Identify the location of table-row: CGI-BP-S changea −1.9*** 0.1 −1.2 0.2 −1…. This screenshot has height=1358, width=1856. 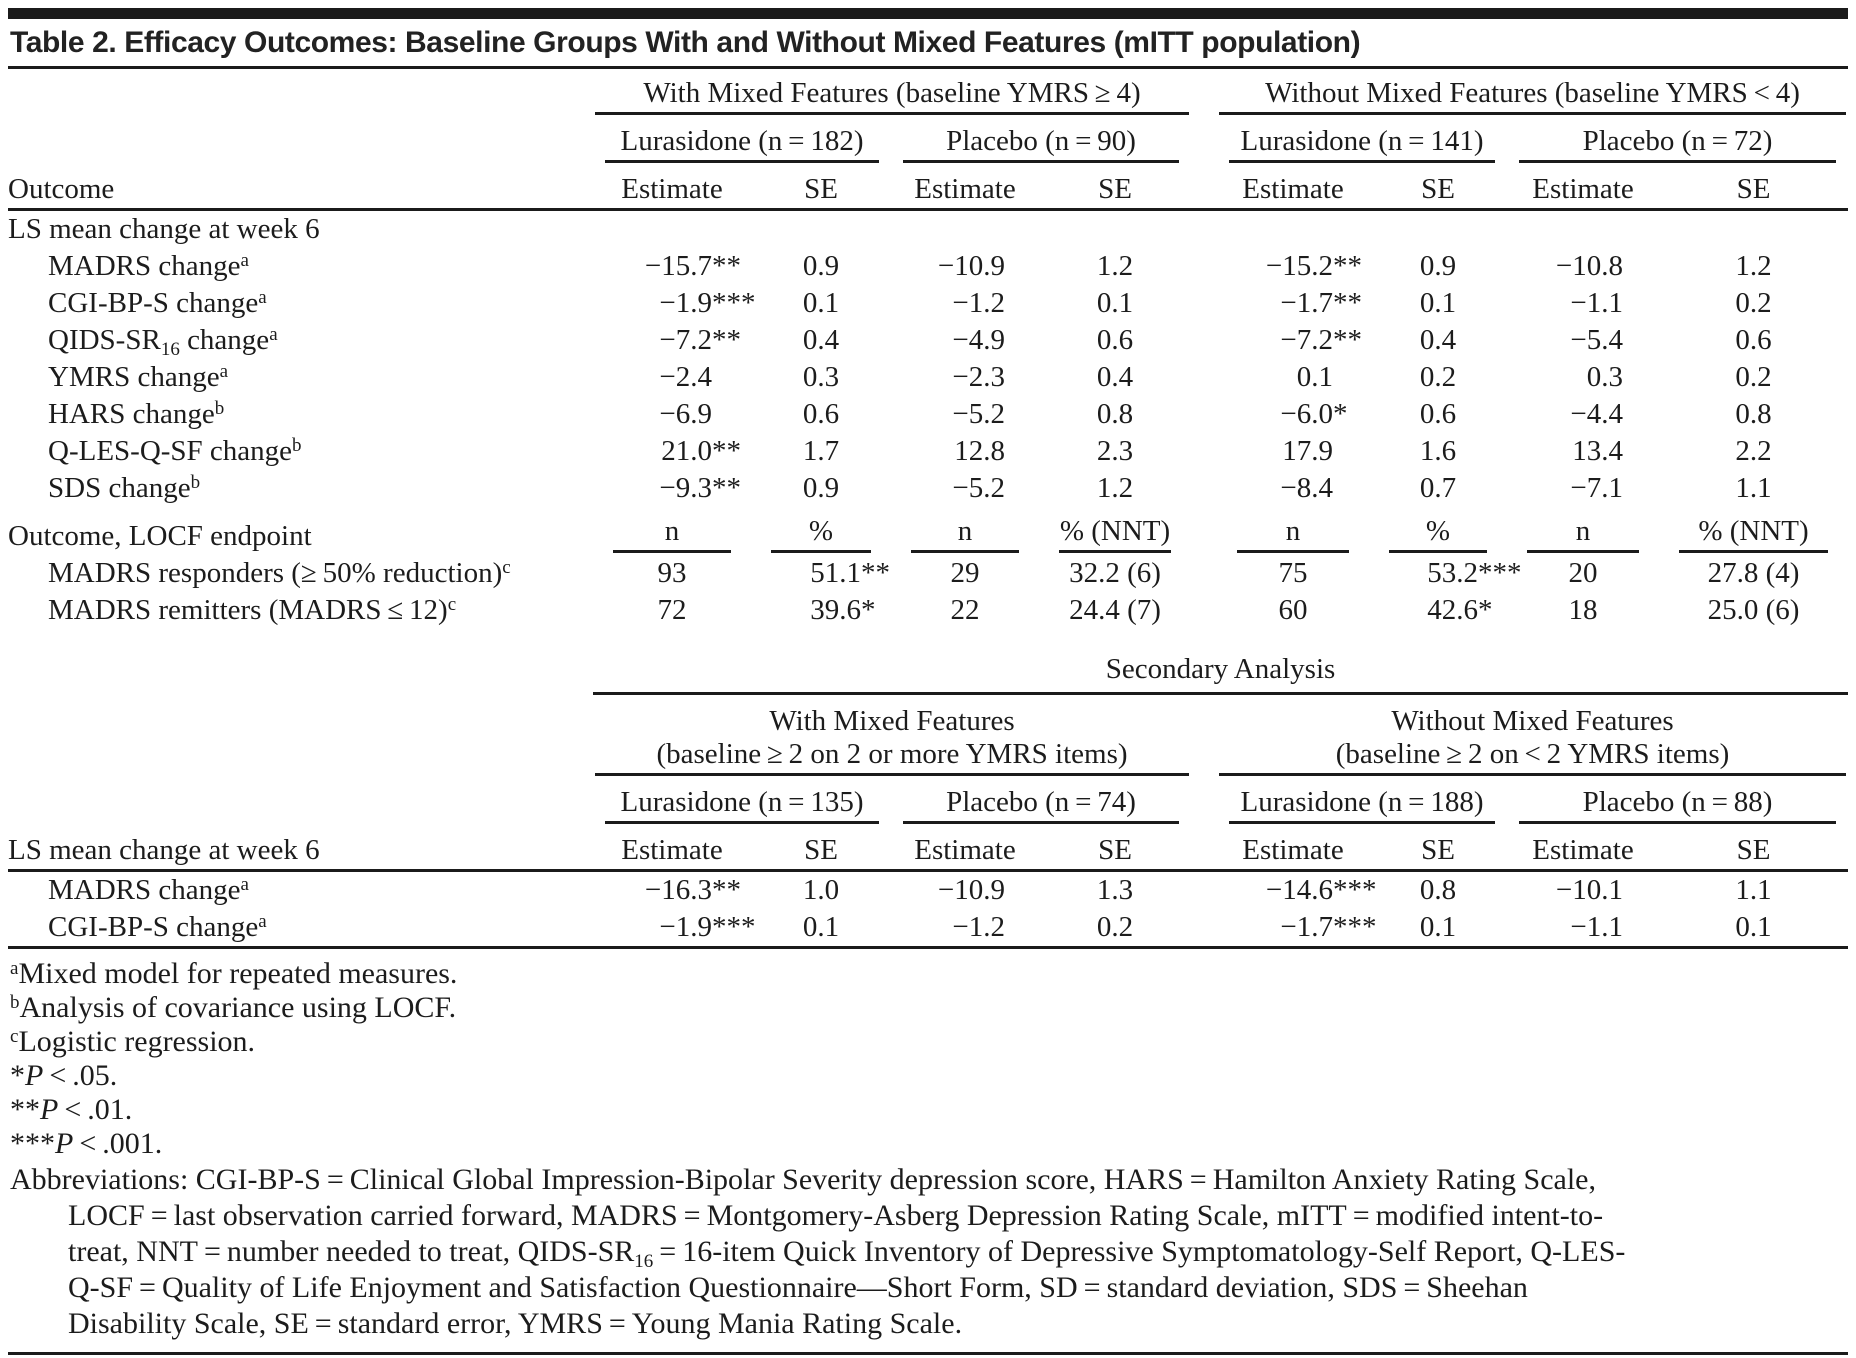
(928, 929).